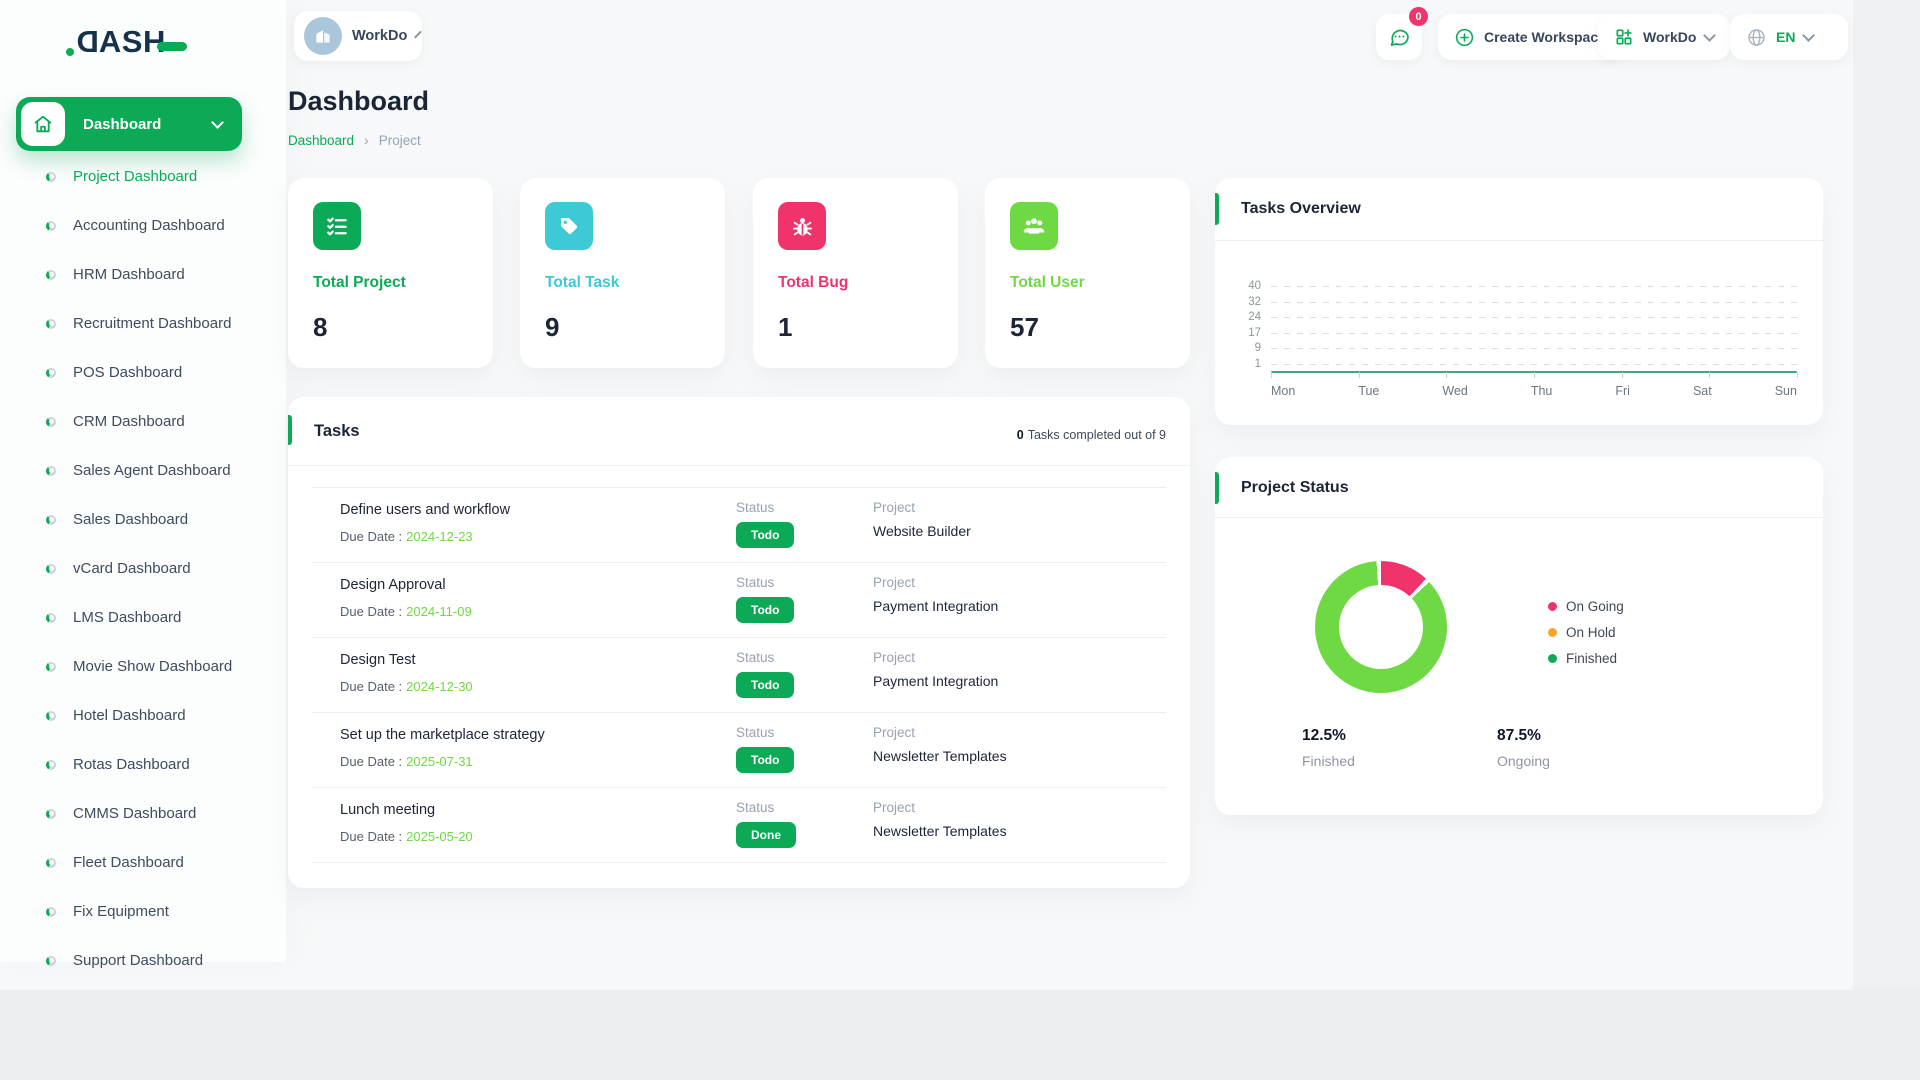  I want to click on task-name: Design Test, so click(378, 660).